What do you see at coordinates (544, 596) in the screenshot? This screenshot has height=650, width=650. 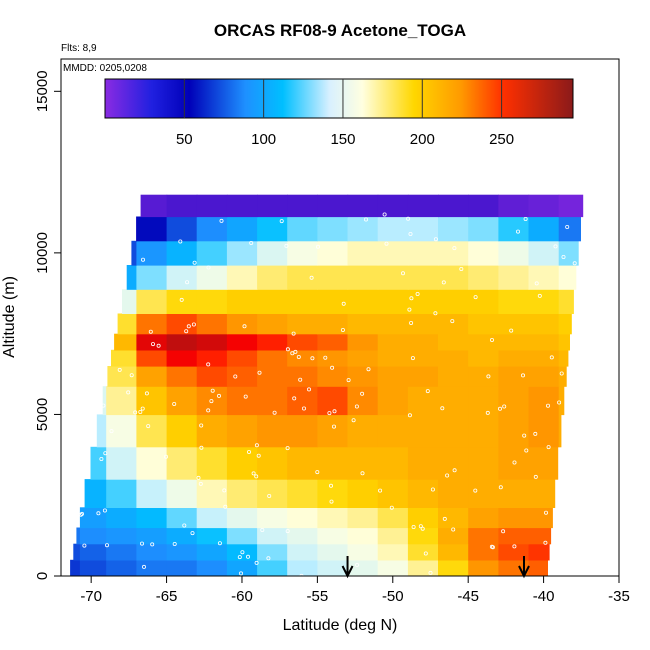 I see `x-tick-label: -40` at bounding box center [544, 596].